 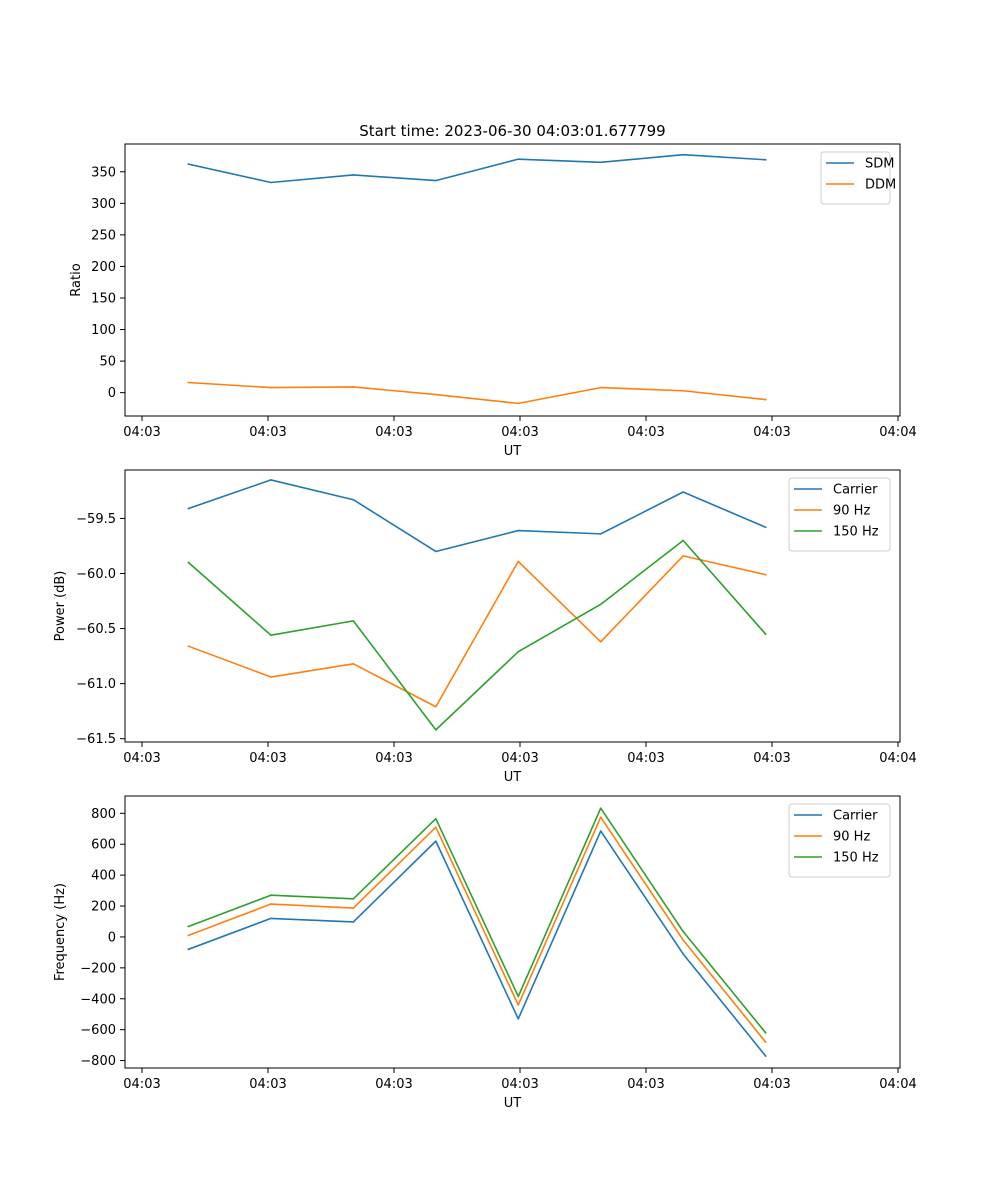 What do you see at coordinates (96, 629) in the screenshot?
I see `y-tick-label: −60.5` at bounding box center [96, 629].